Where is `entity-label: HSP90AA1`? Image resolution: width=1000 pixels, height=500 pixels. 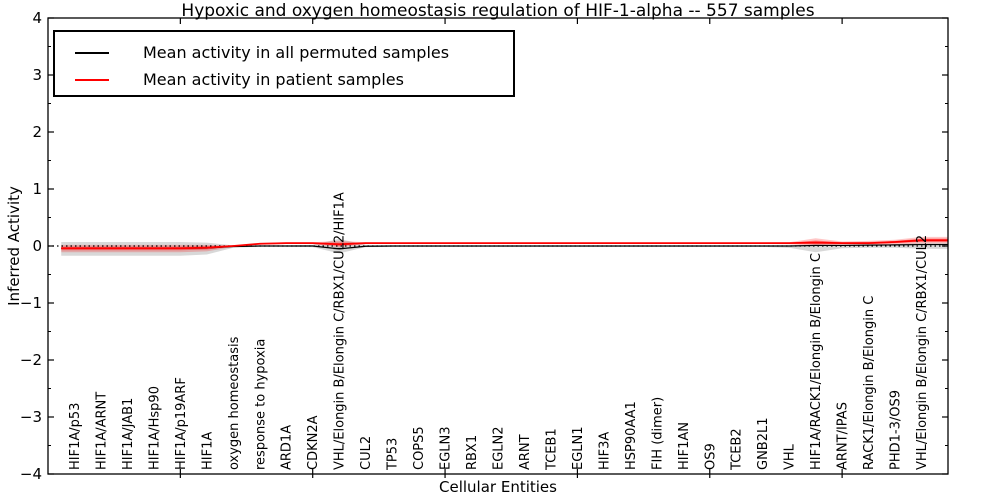 entity-label: HSP90AA1 is located at coordinates (631, 435).